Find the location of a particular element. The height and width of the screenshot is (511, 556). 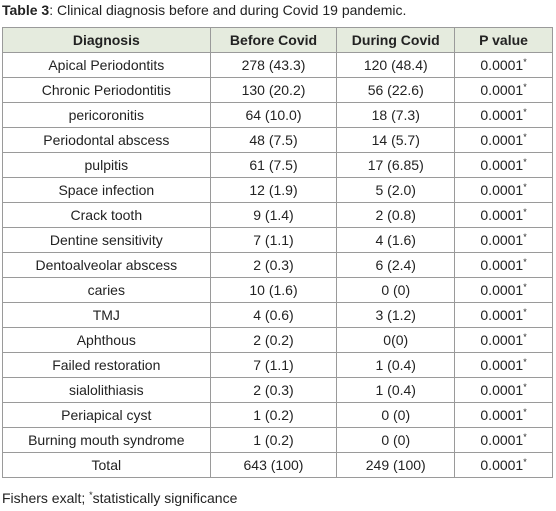

diagnosis-cell: pulpitis is located at coordinates (106, 165).